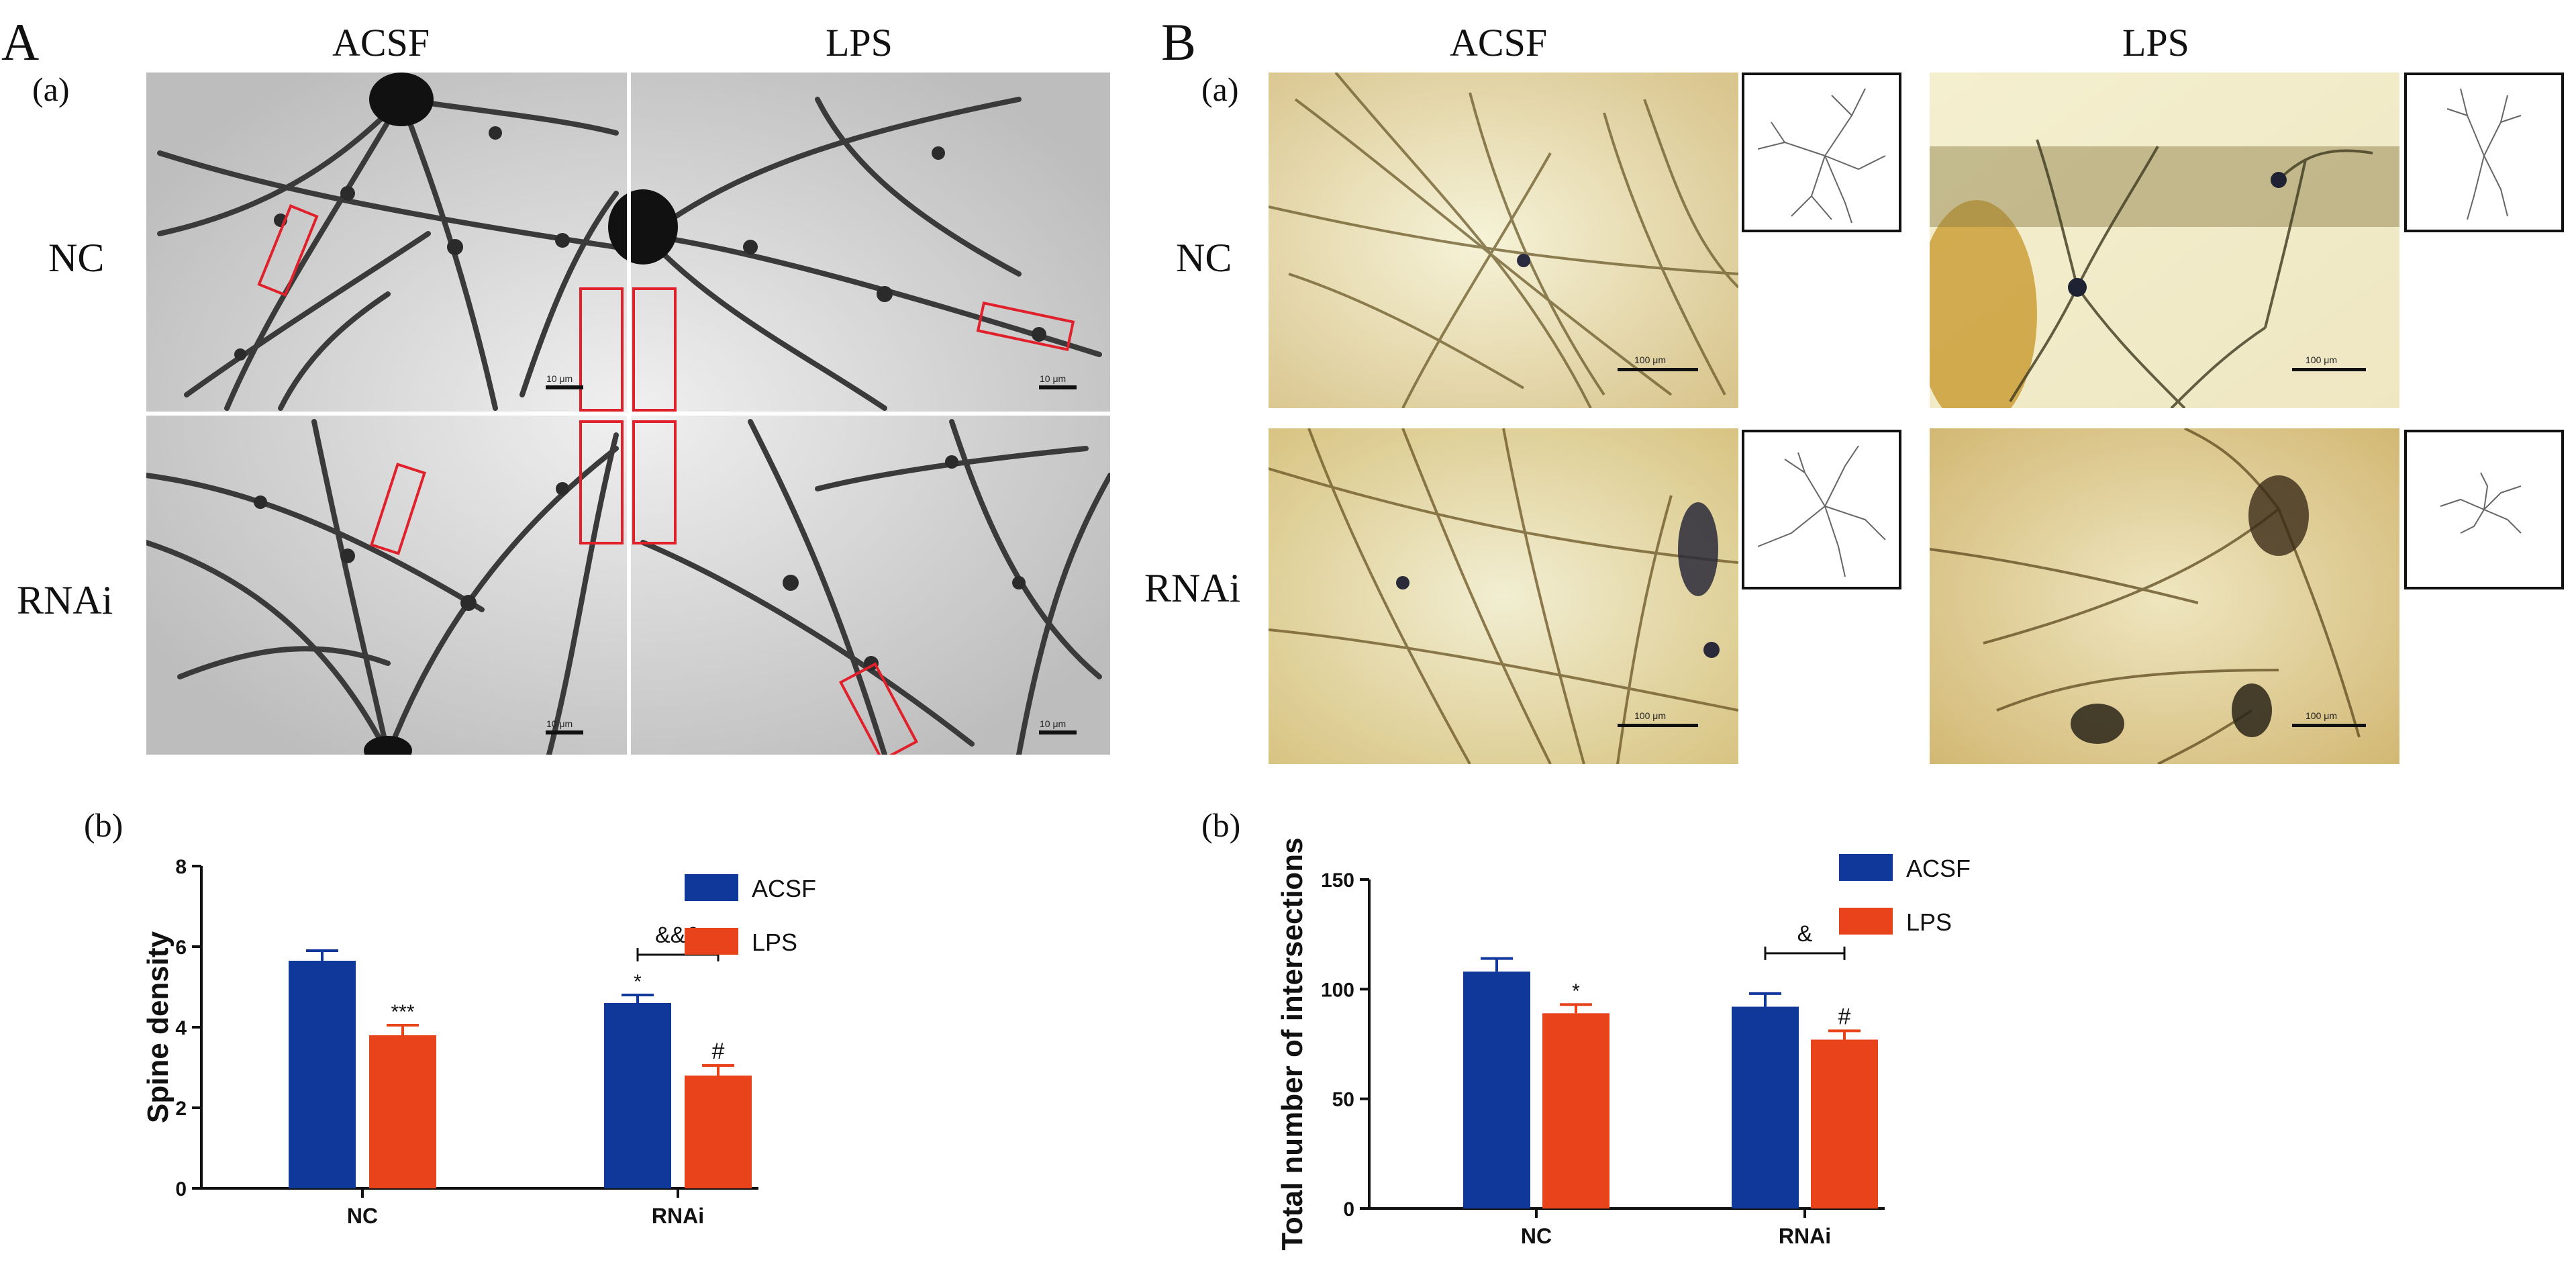 The height and width of the screenshot is (1281, 2576). Describe the element at coordinates (181, 867) in the screenshot. I see `y-tick-label: 8` at that location.